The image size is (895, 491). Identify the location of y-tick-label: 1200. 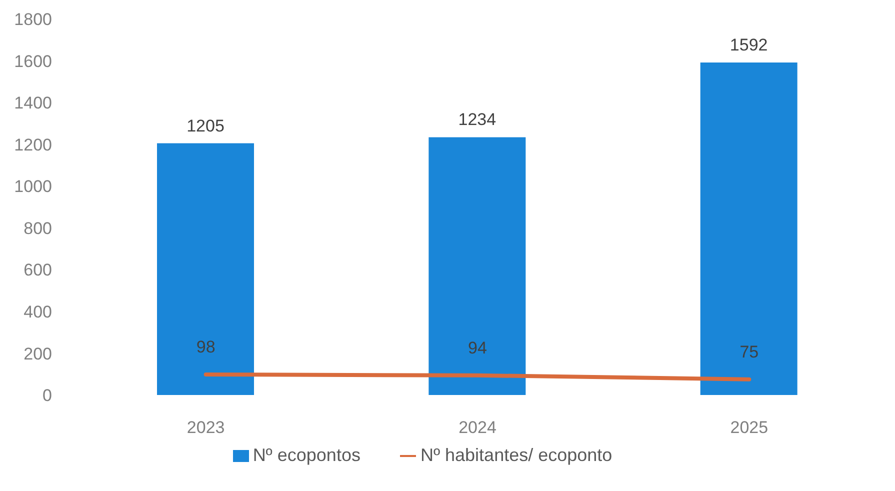
(33, 144).